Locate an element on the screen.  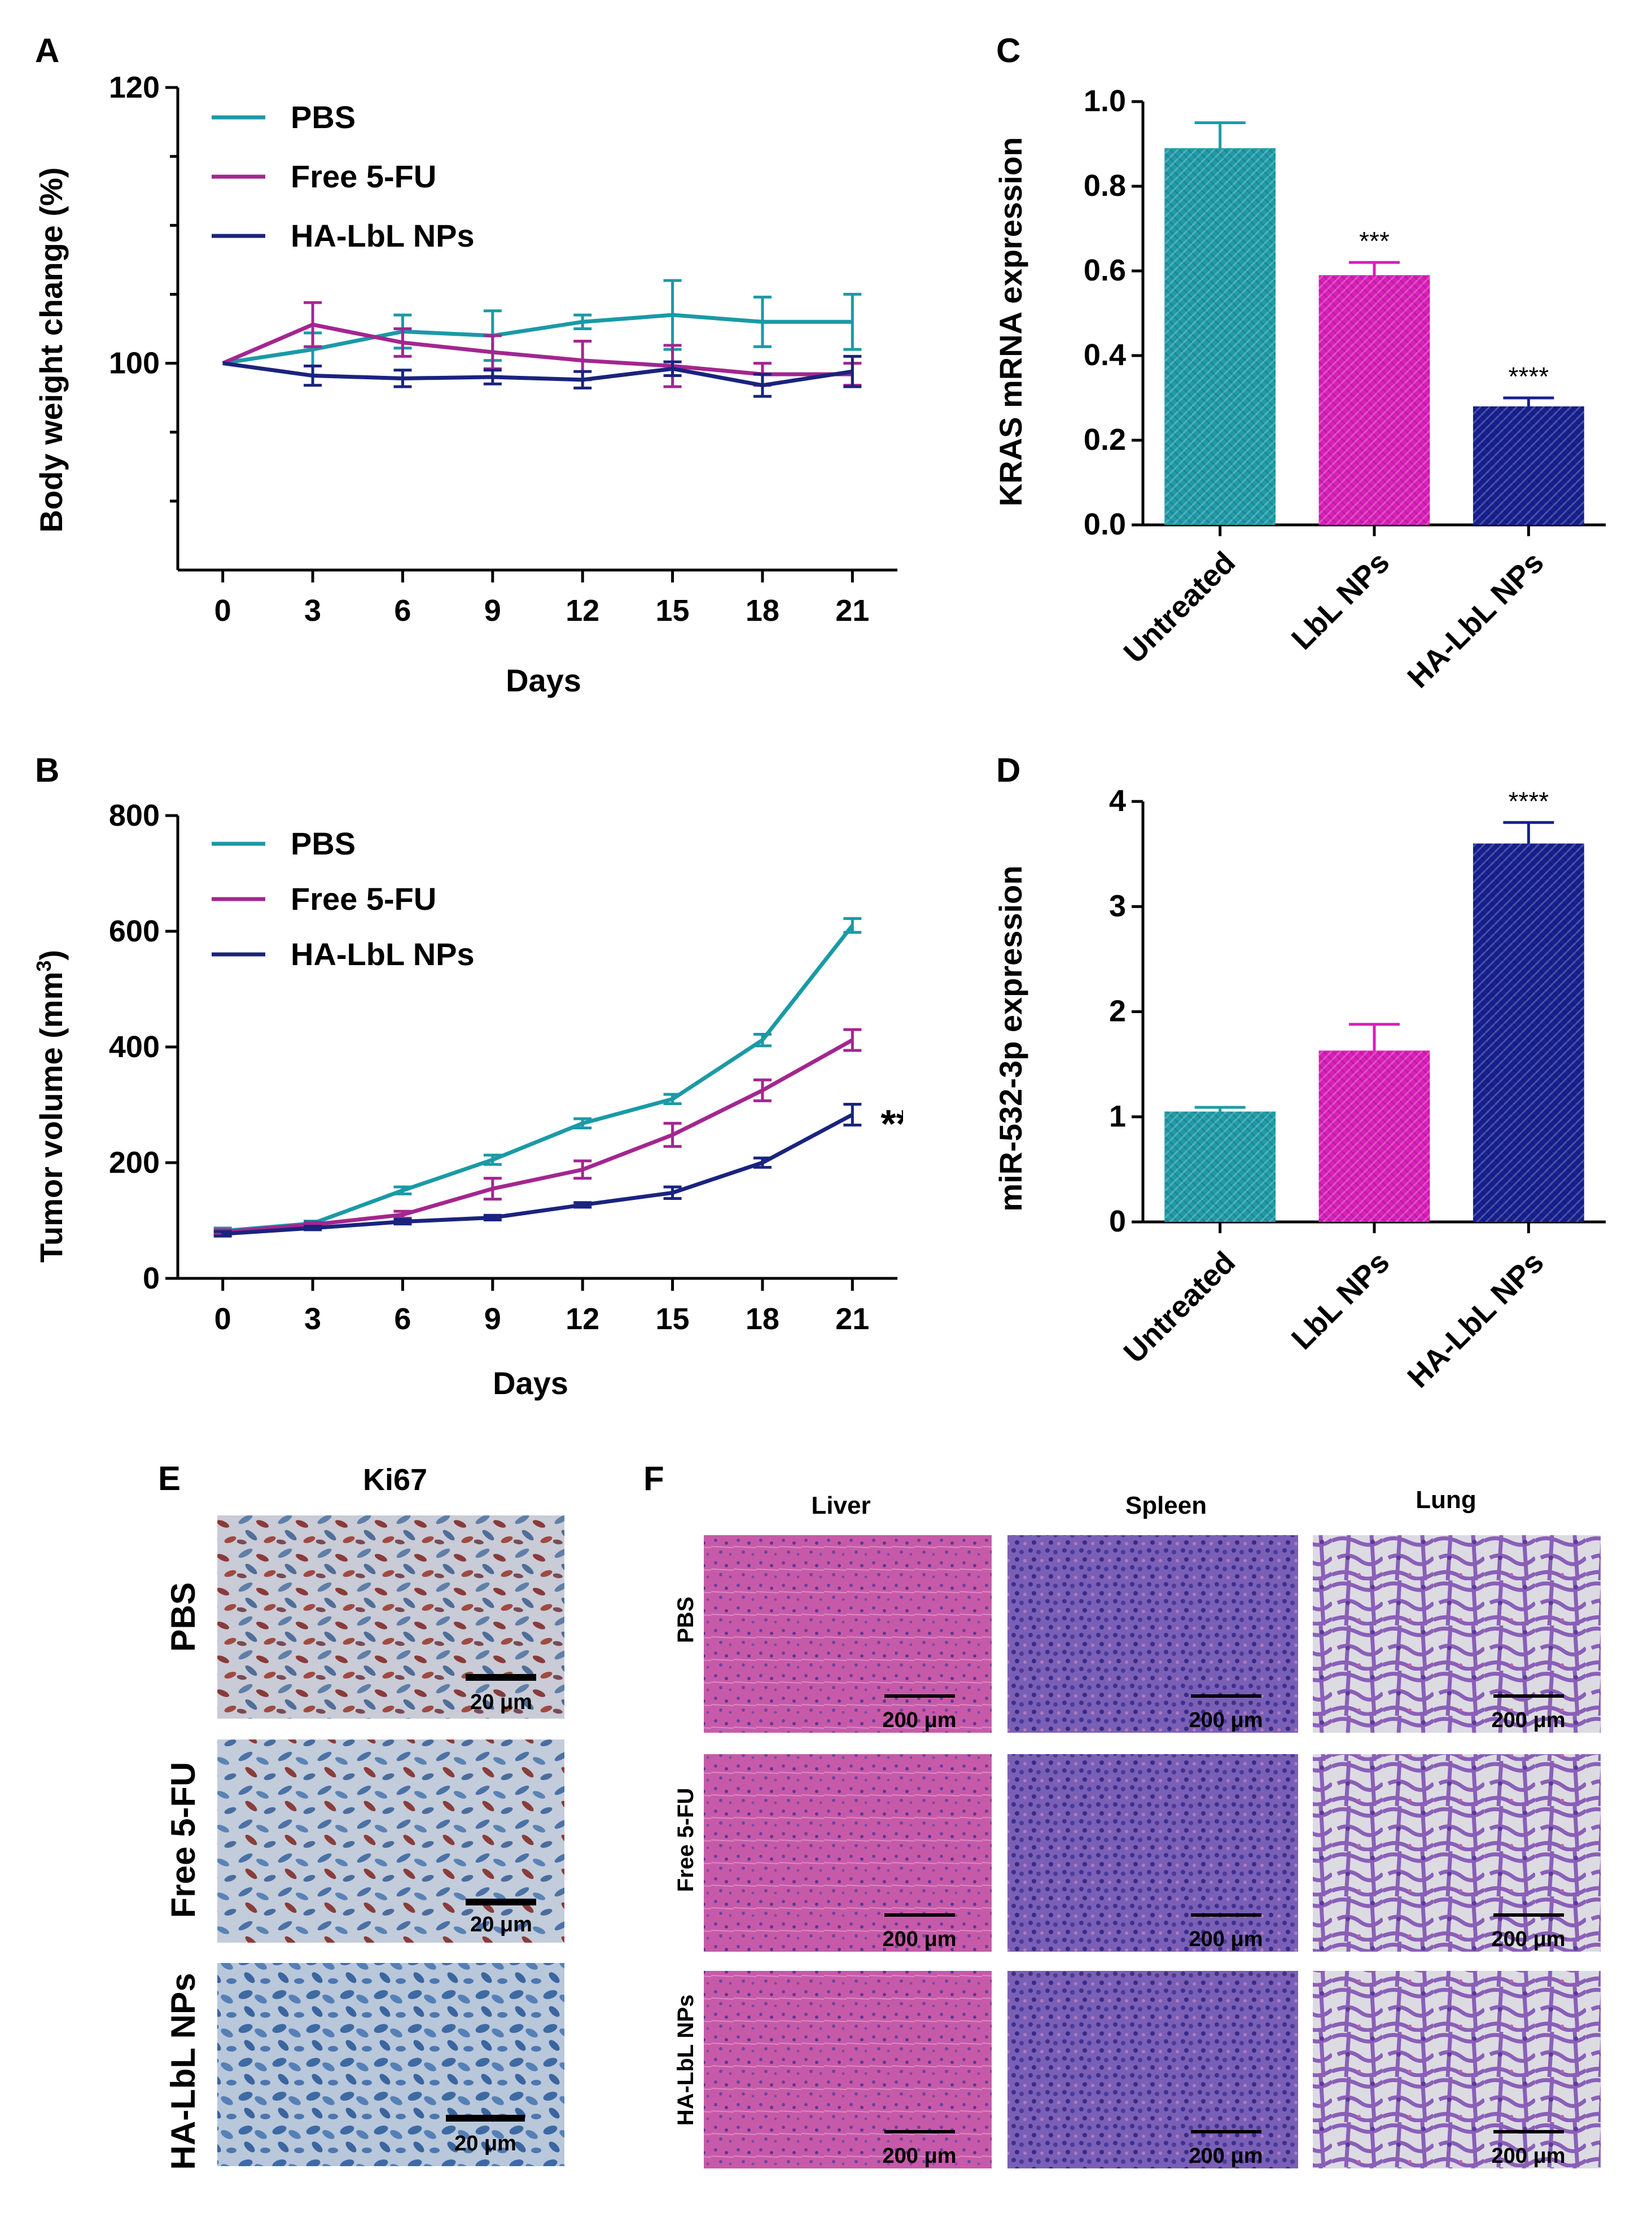
y-tick-label: 0.0 is located at coordinates (1105, 524).